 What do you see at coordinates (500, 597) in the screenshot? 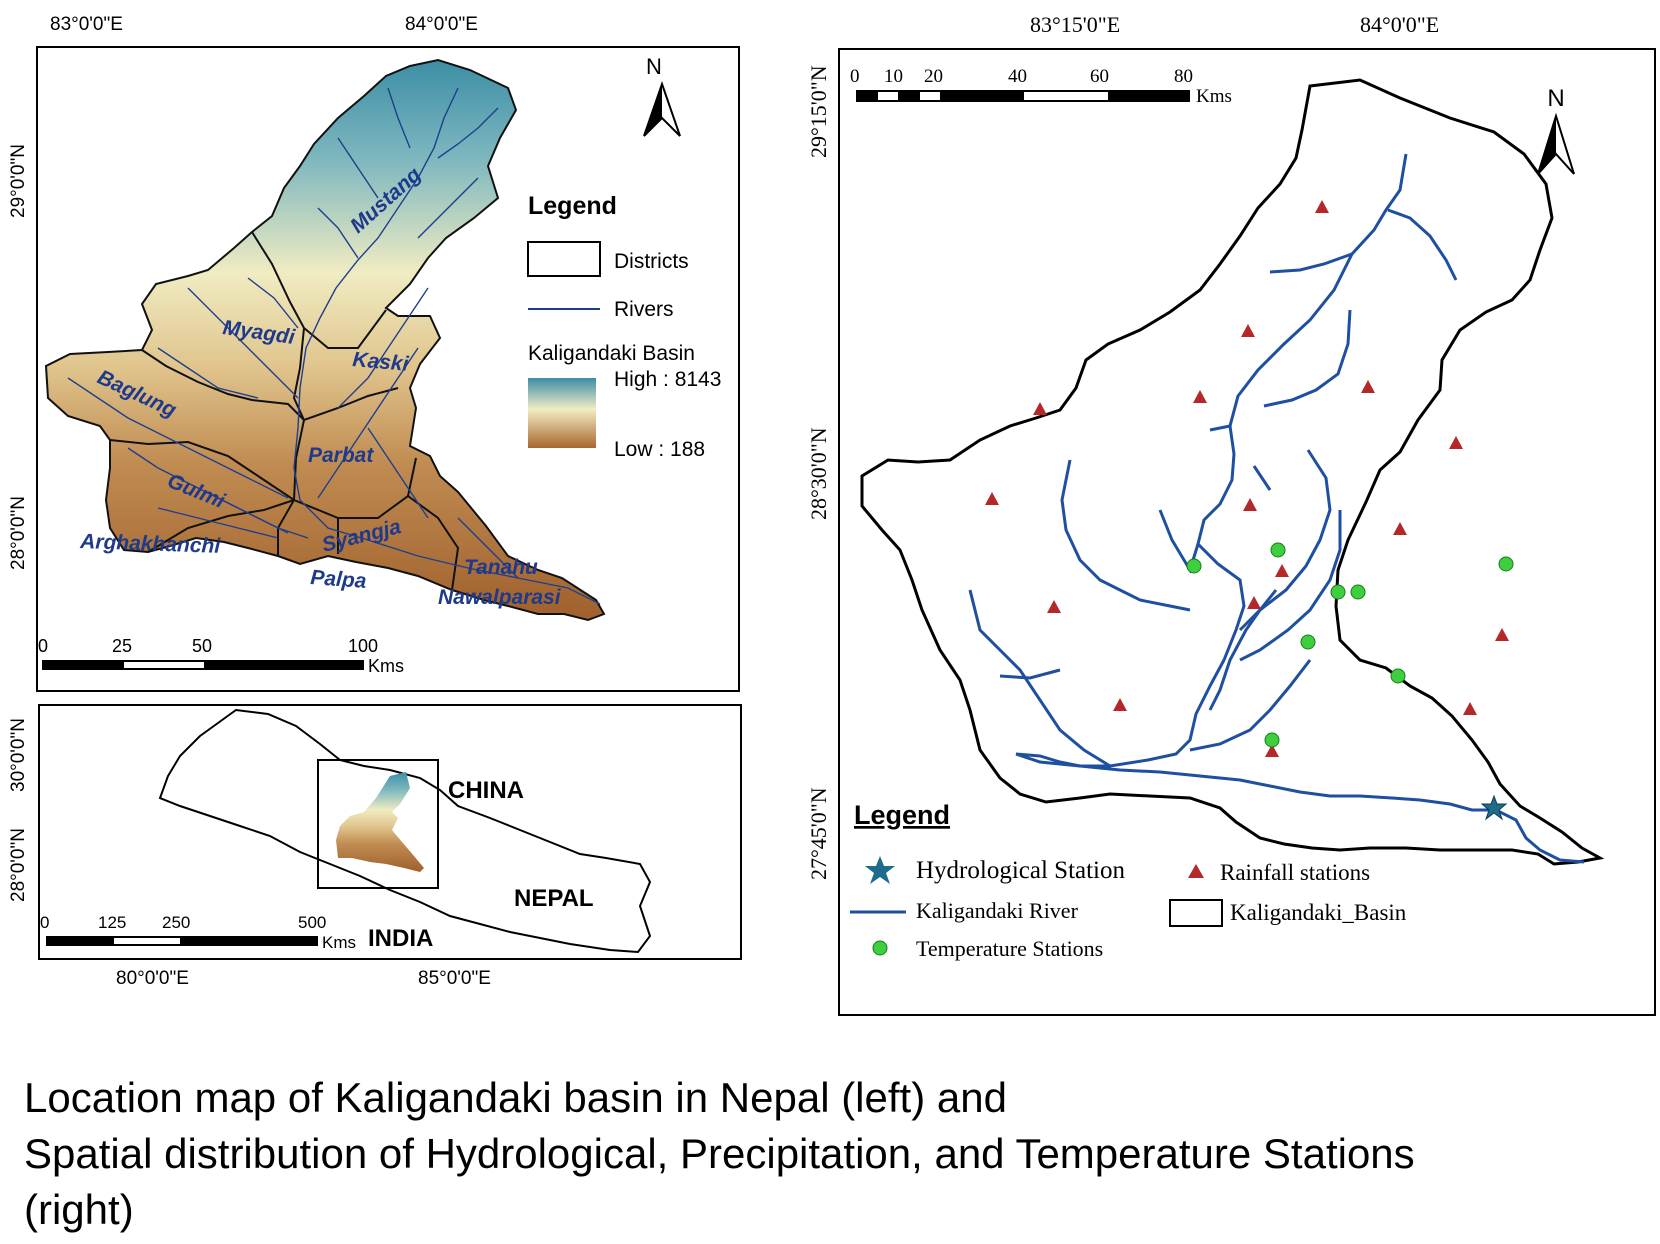
I see `district-label-nawalparasi: Nawalparasi` at bounding box center [500, 597].